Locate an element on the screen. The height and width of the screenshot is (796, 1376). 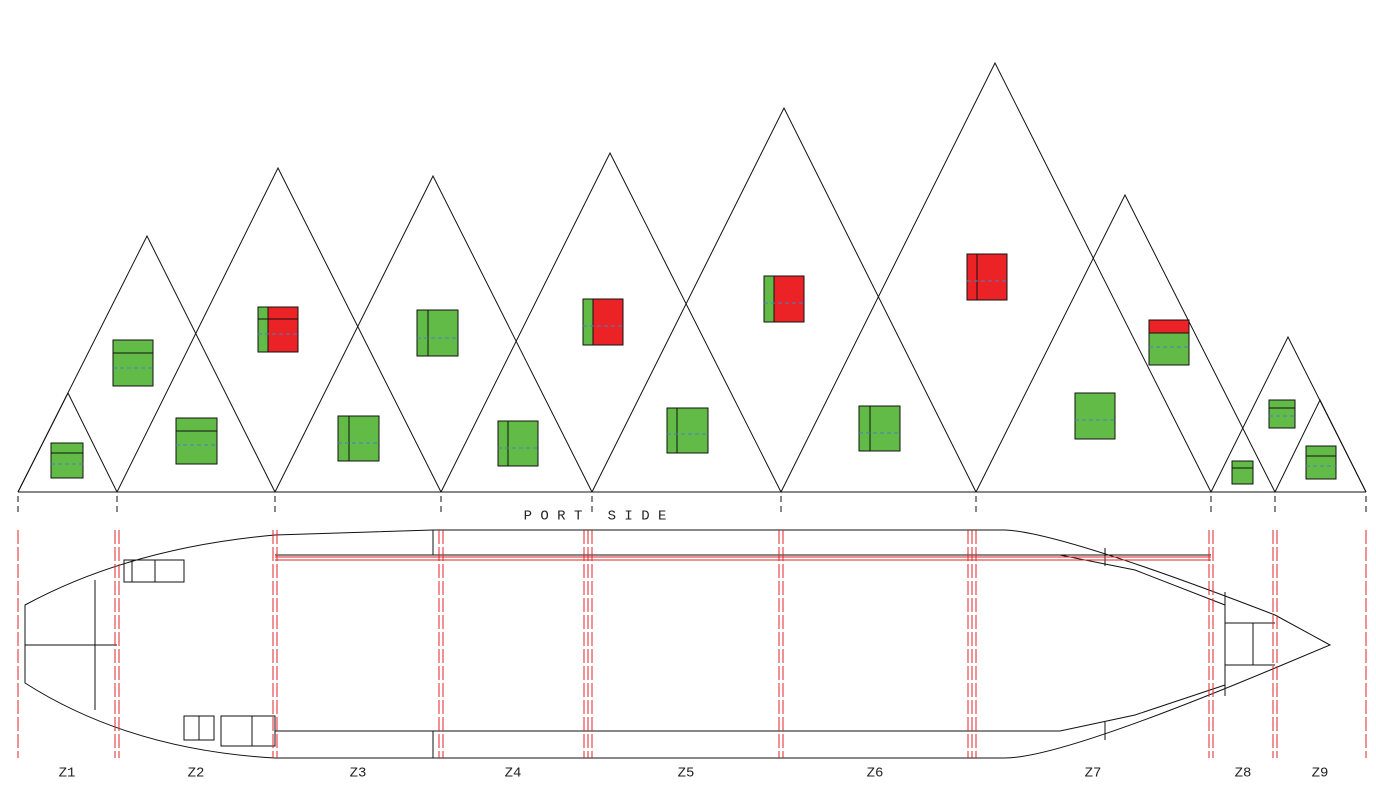
zone-dividers is located at coordinates (692, 506).